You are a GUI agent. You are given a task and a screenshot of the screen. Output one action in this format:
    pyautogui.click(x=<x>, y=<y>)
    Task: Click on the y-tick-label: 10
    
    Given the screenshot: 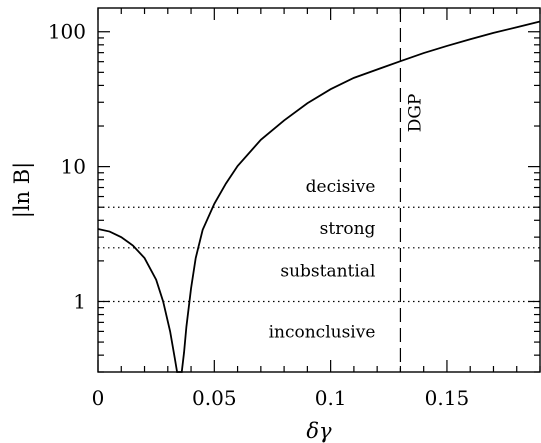 What is the action you would take?
    pyautogui.click(x=73, y=167)
    